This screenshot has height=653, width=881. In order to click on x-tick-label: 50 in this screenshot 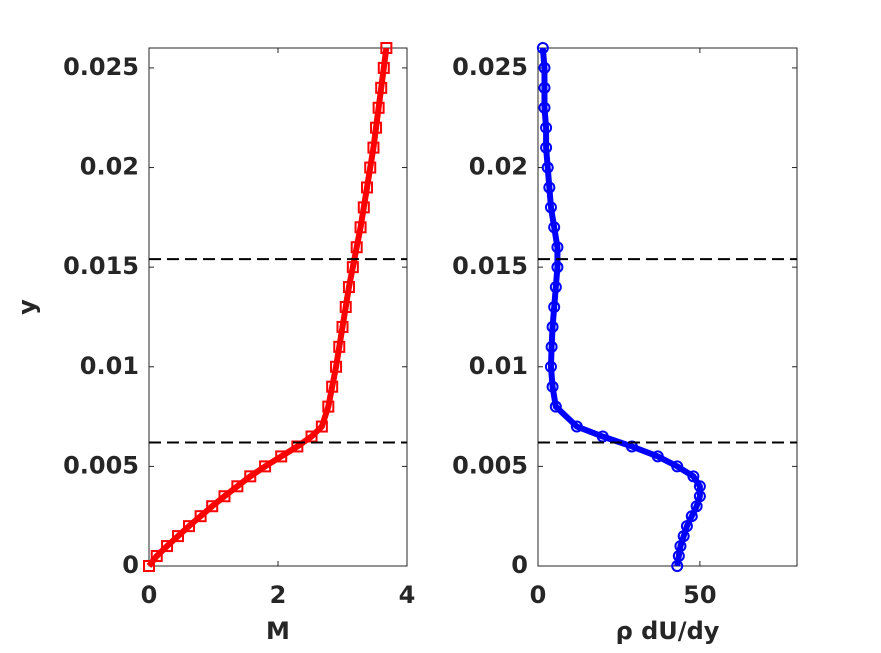, I will do `click(699, 595)`.